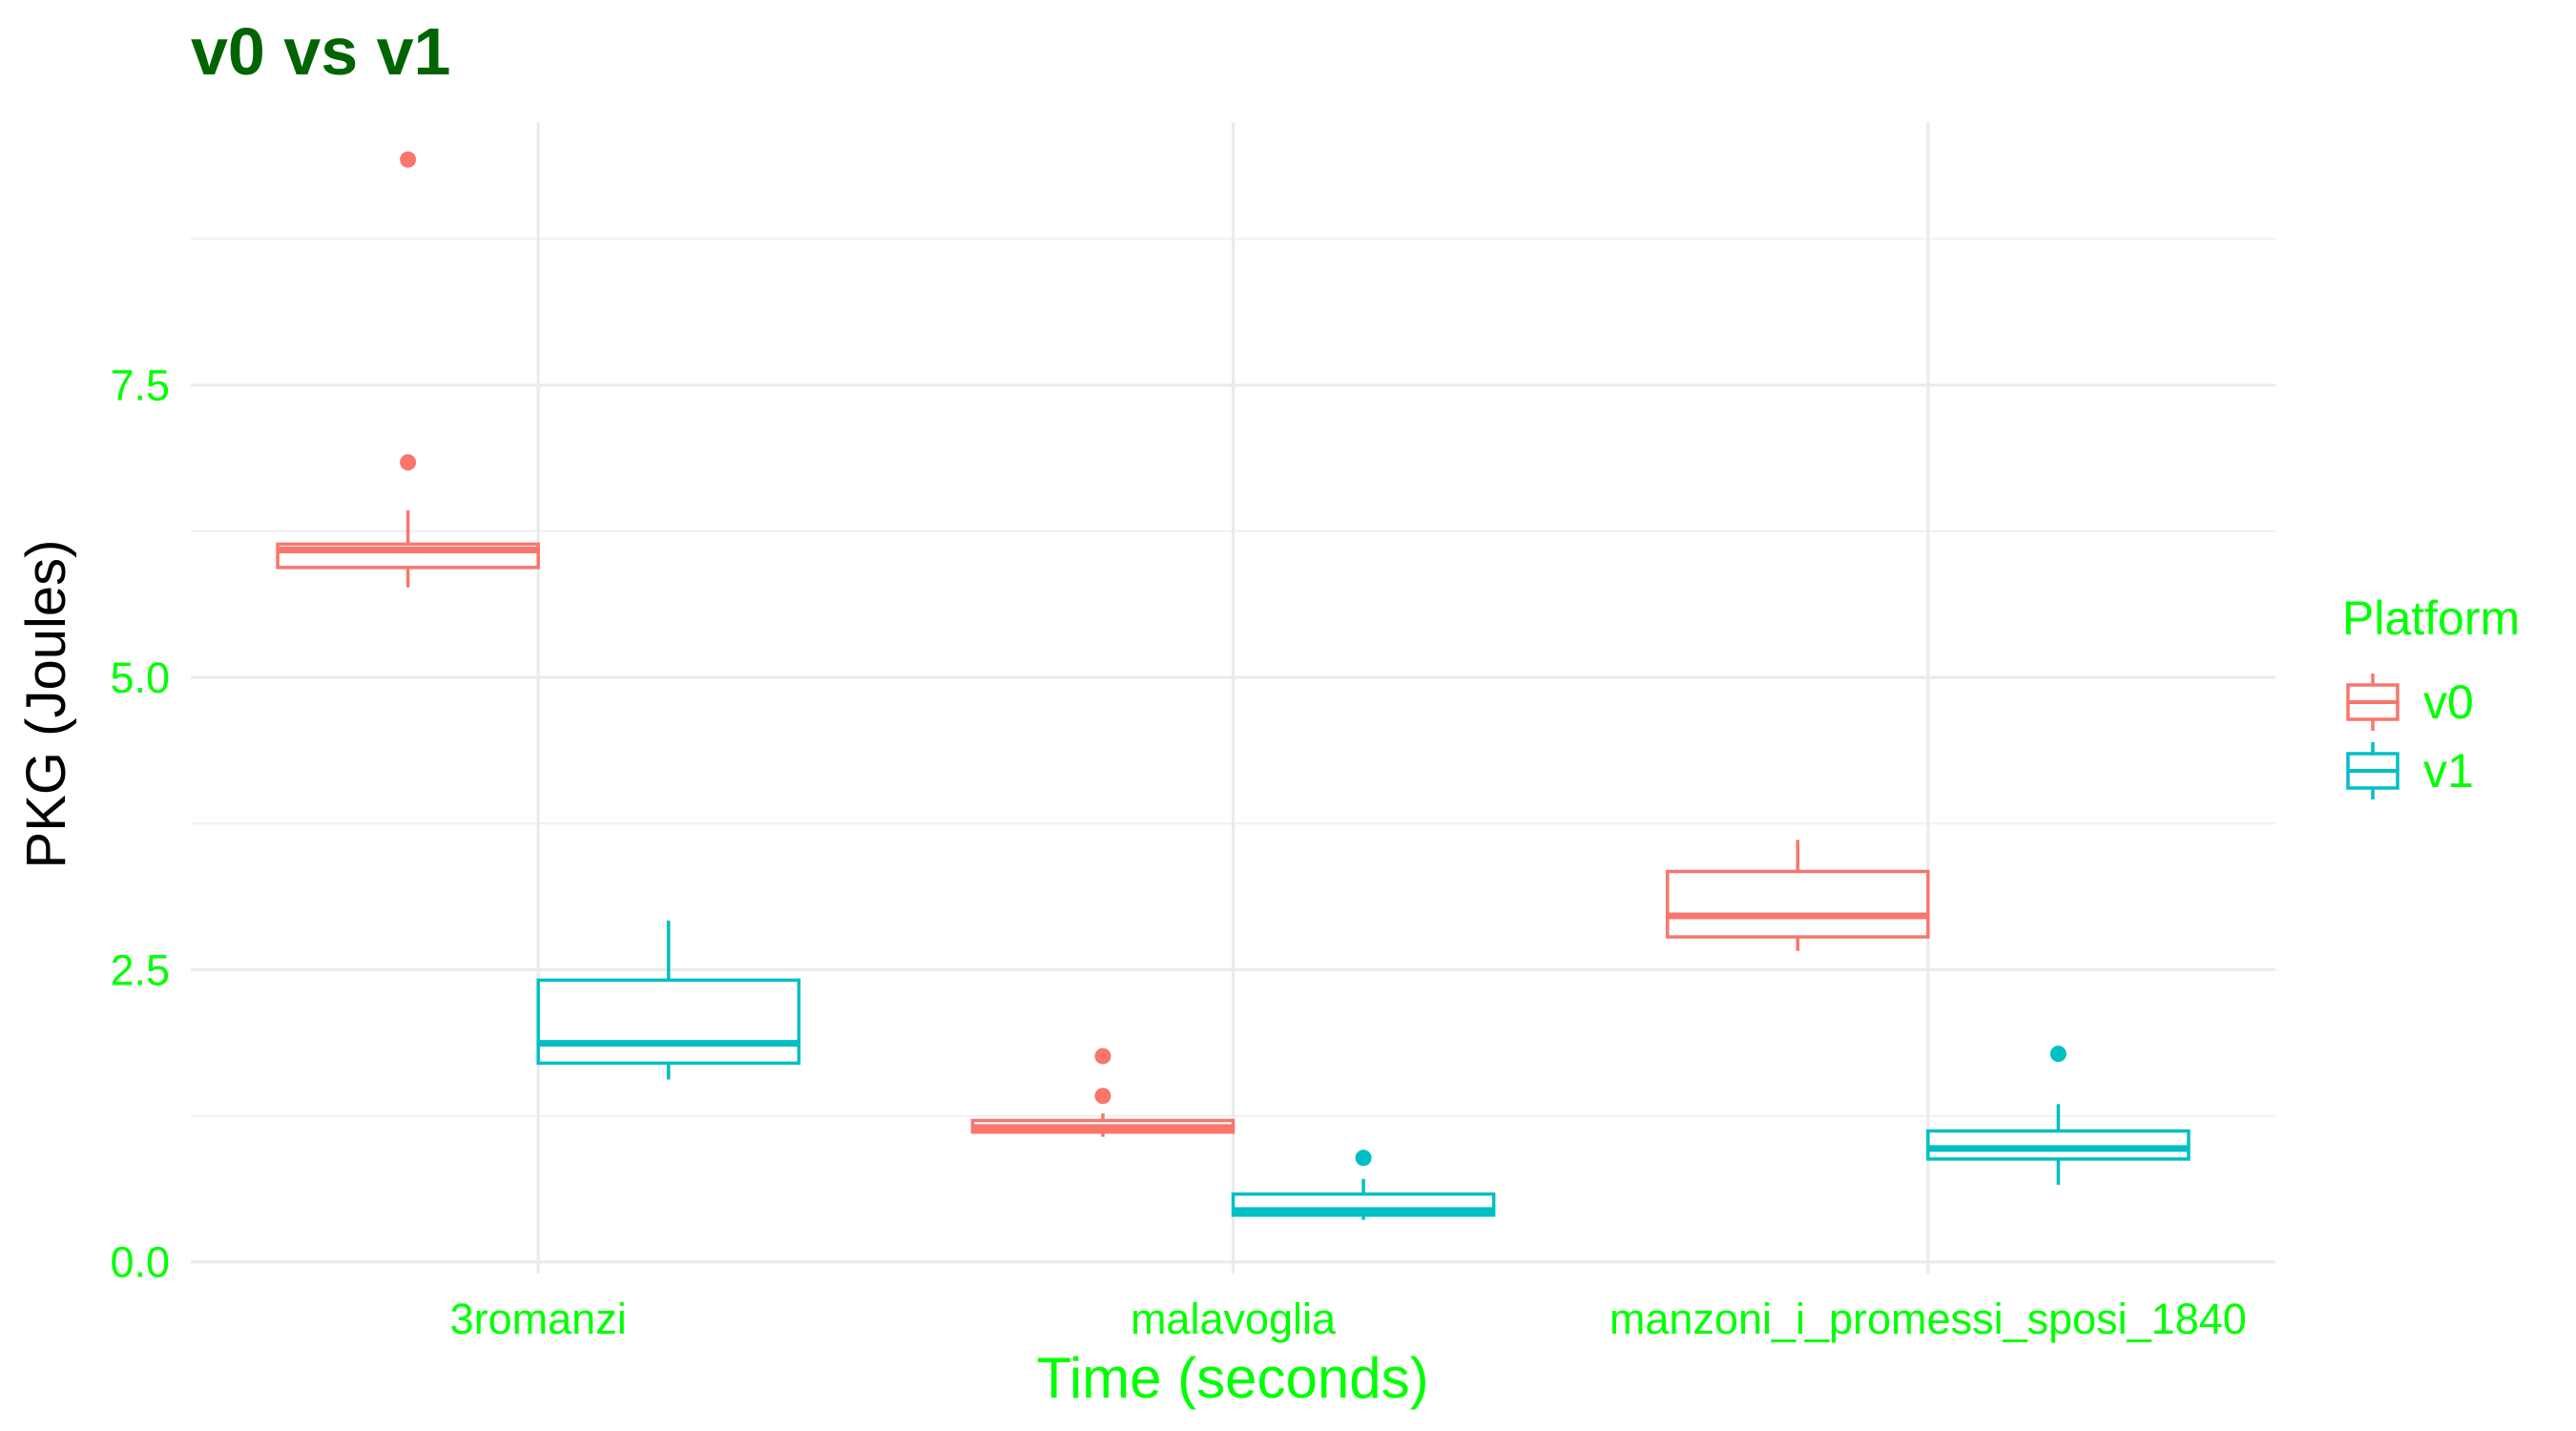 This screenshot has height=1431, width=2576. I want to click on chart-title: v0 vs v1, so click(320, 51).